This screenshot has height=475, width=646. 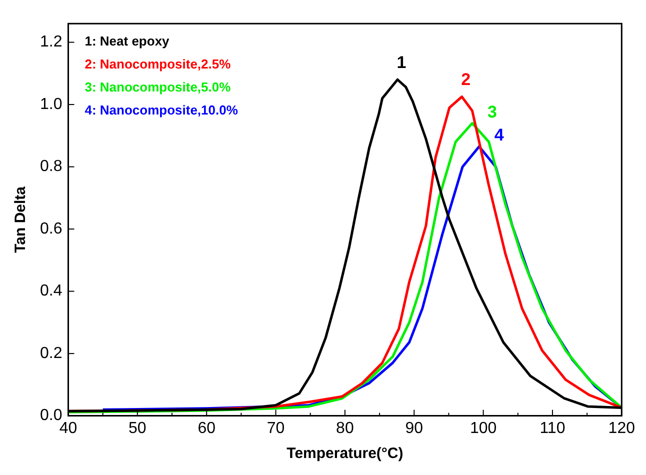 What do you see at coordinates (127, 41) in the screenshot?
I see `text: 1: Neat epoxy` at bounding box center [127, 41].